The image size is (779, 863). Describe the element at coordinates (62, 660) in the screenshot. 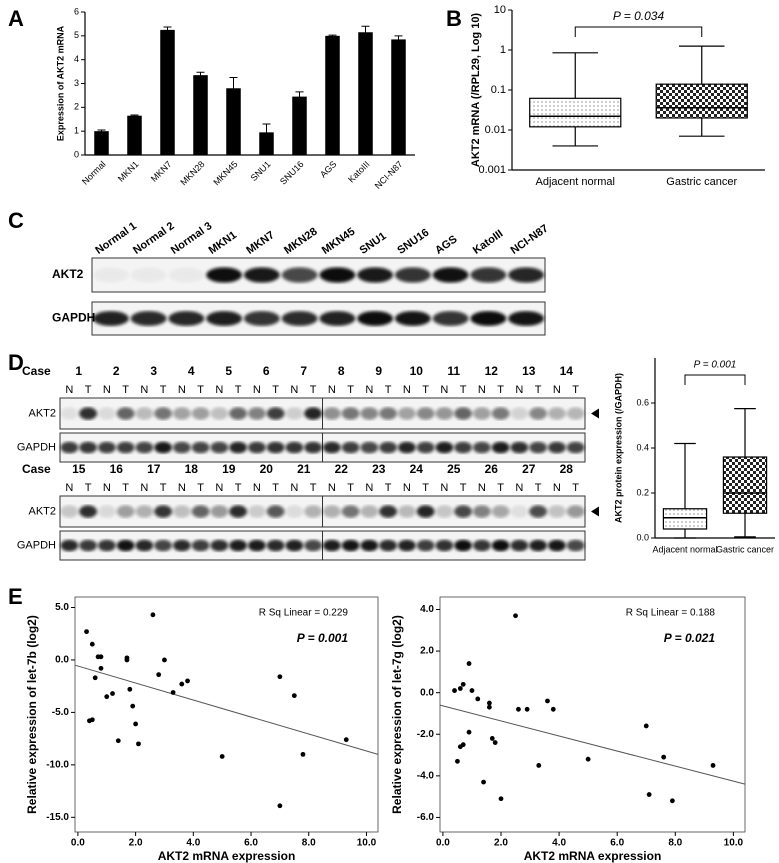

I see `y-tick-label: 0.0` at that location.